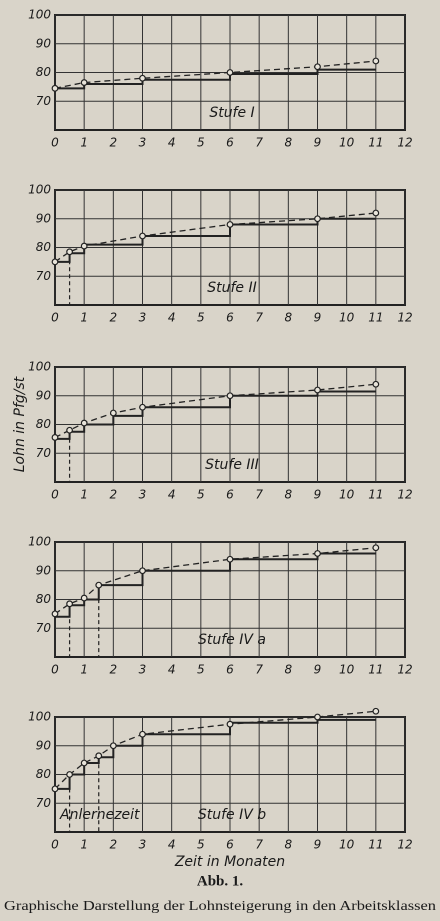 The image size is (440, 921). I want to click on stage-label: Stufe III, so click(232, 465).